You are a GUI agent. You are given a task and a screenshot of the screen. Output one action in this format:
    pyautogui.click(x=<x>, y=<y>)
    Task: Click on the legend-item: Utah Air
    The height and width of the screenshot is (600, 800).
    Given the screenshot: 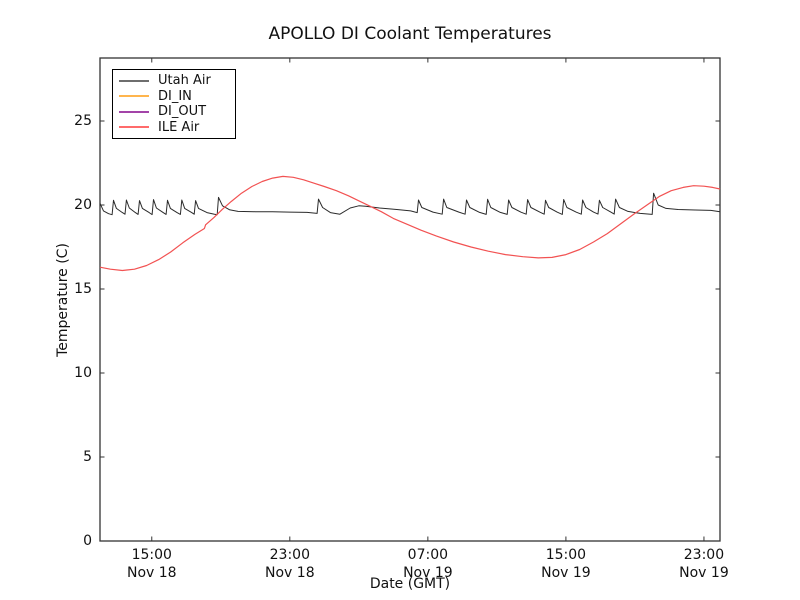 What is the action you would take?
    pyautogui.click(x=174, y=80)
    